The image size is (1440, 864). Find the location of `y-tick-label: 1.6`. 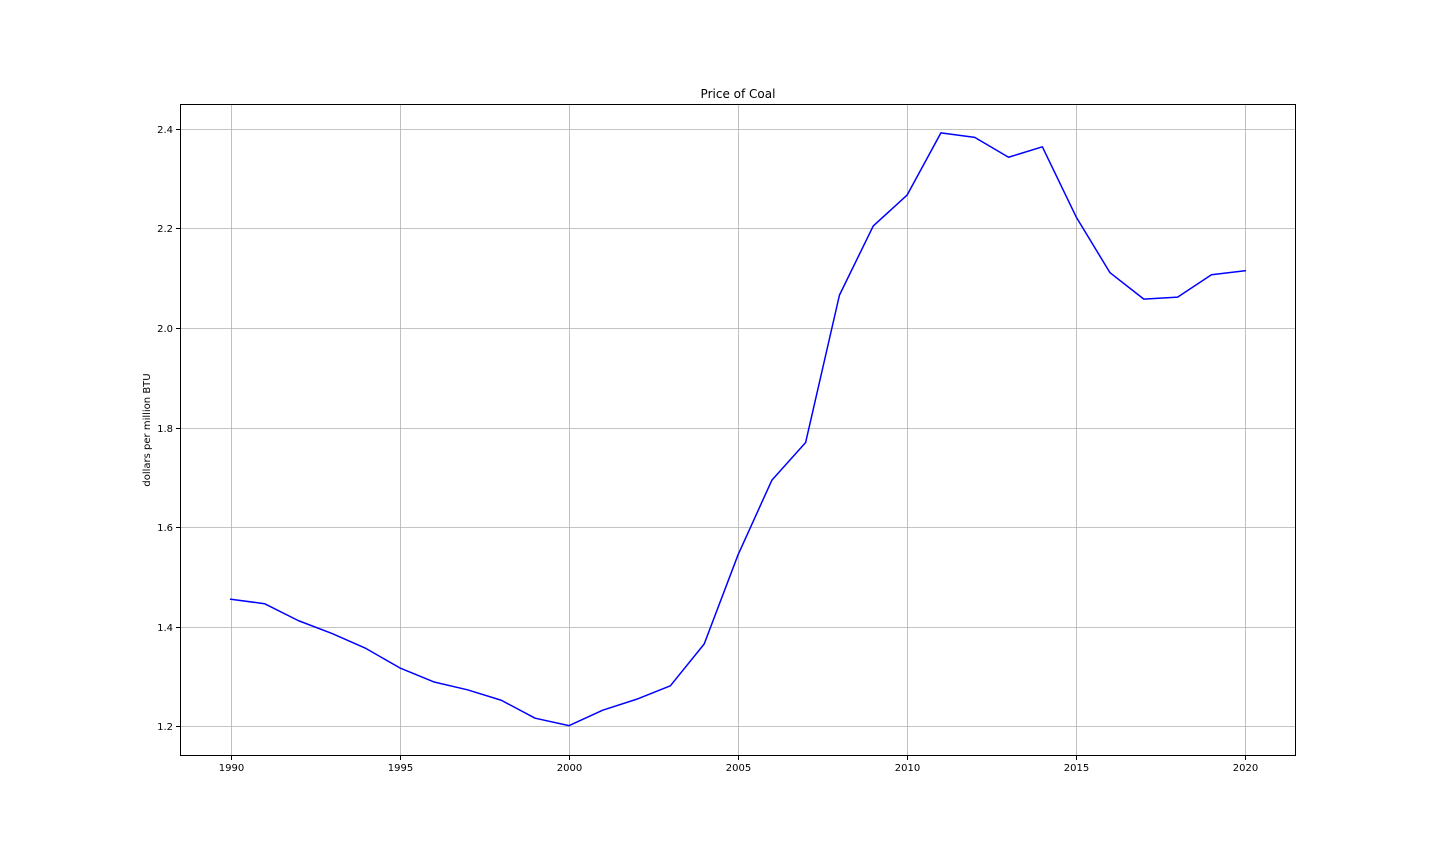

y-tick-label: 1.6 is located at coordinates (165, 528).